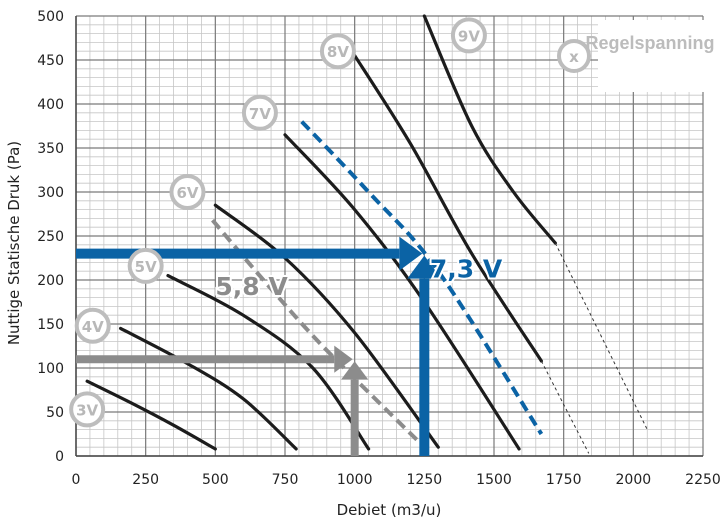  I want to click on x-tick-label: 2000, so click(634, 480).